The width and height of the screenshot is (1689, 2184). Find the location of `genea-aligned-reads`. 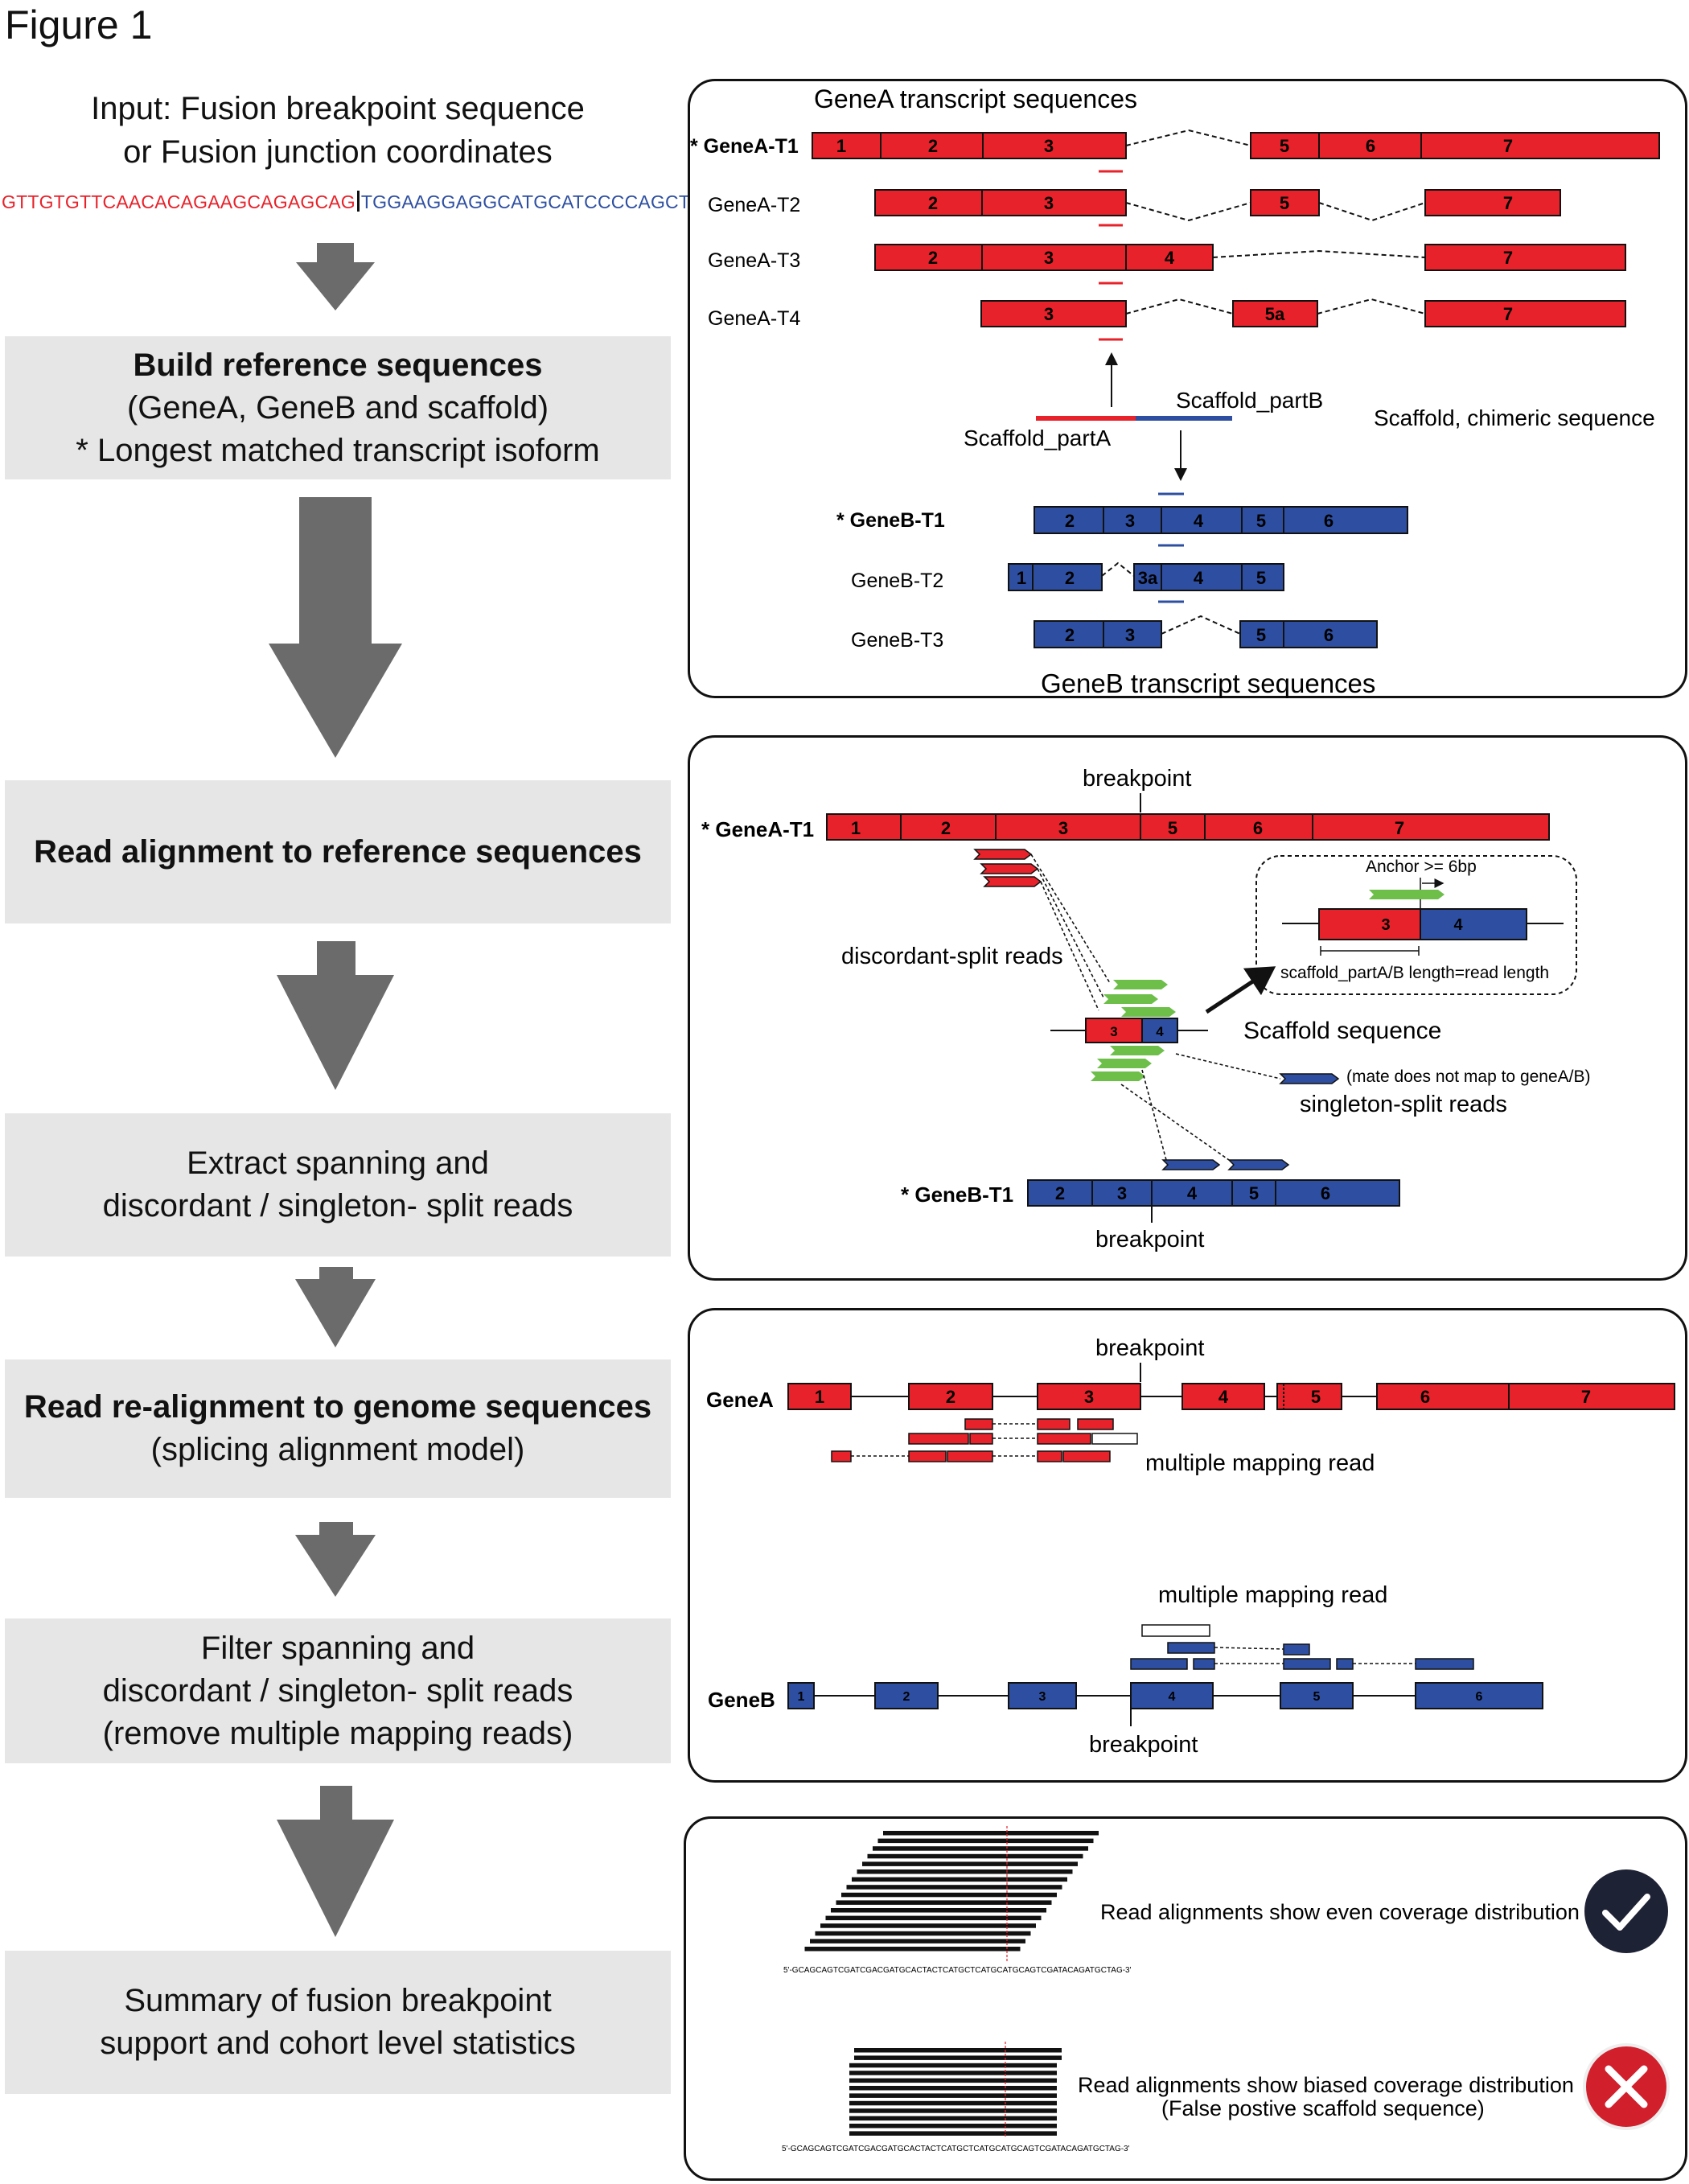

genea-aligned-reads is located at coordinates (972, 1440).